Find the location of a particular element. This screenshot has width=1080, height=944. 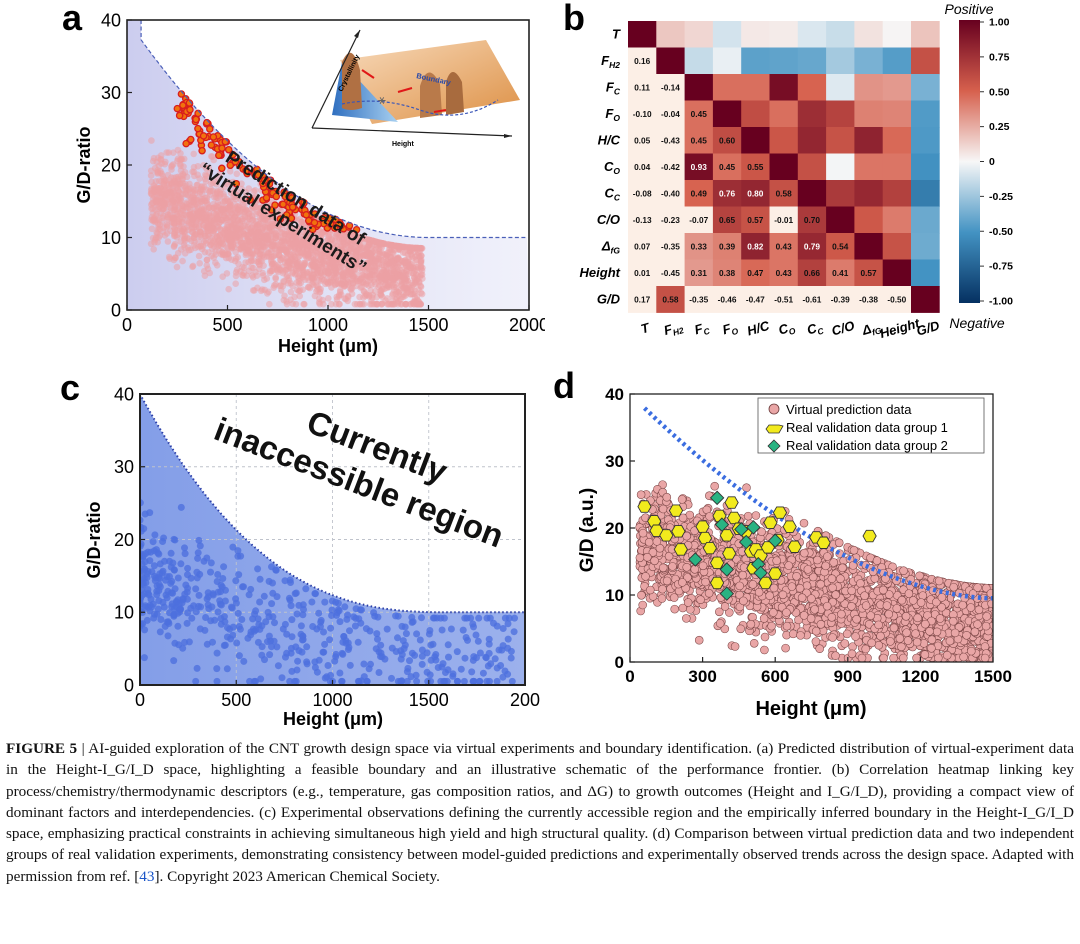

x-tick-label: 0 is located at coordinates (140, 700).